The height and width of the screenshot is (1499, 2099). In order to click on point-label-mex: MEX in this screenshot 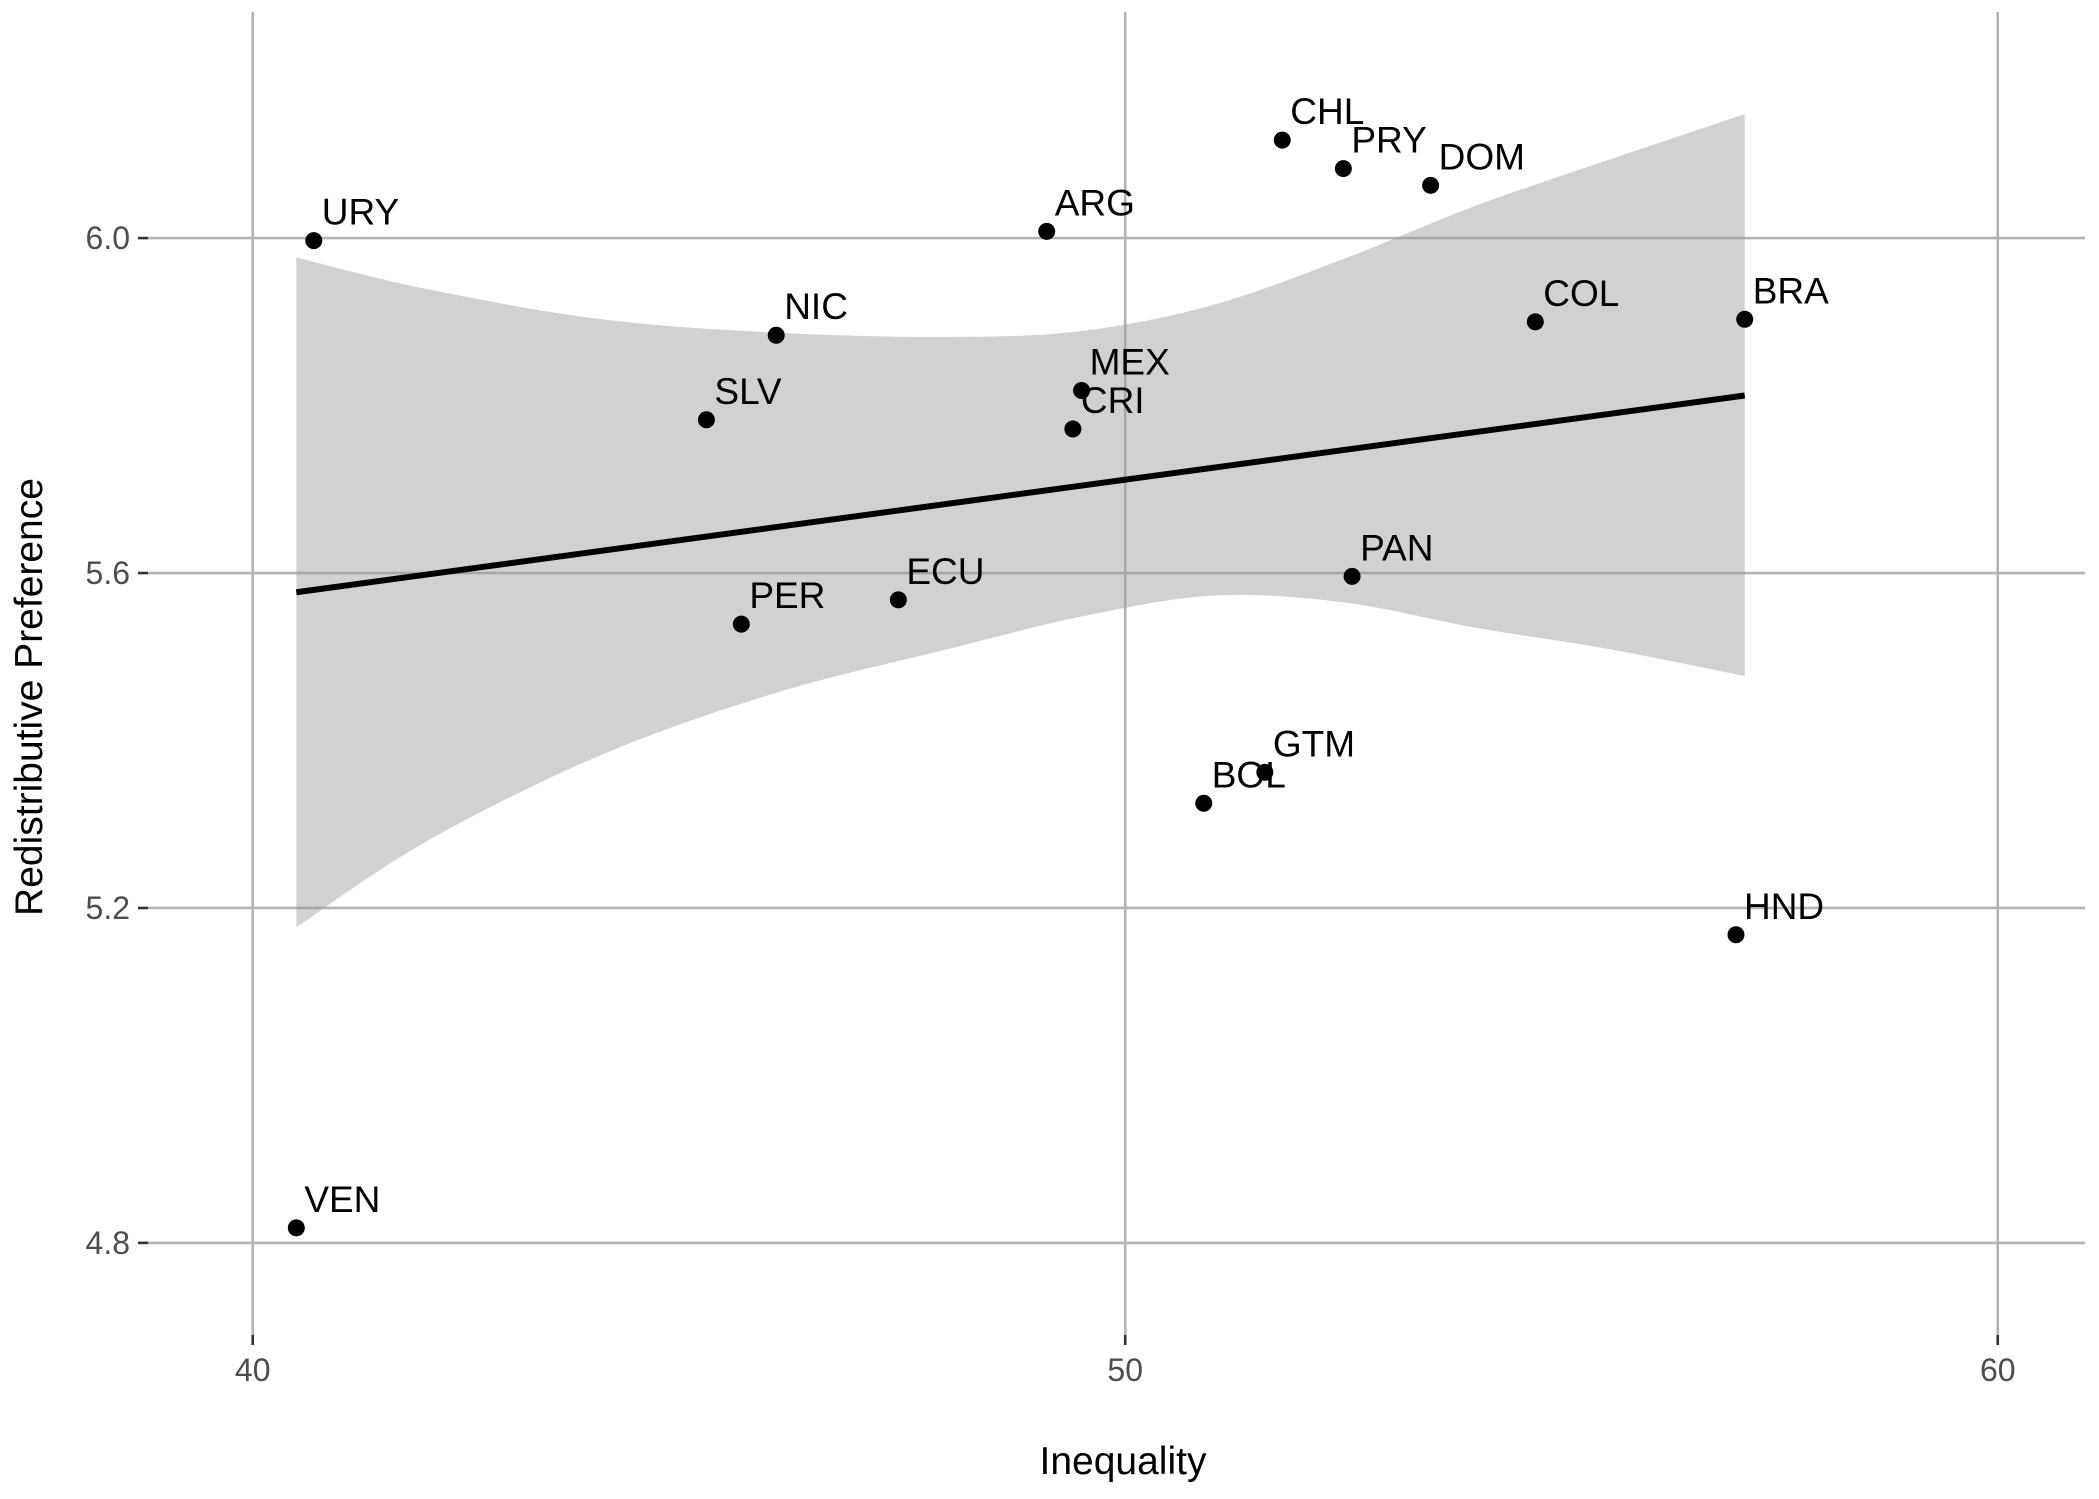, I will do `click(1130, 361)`.